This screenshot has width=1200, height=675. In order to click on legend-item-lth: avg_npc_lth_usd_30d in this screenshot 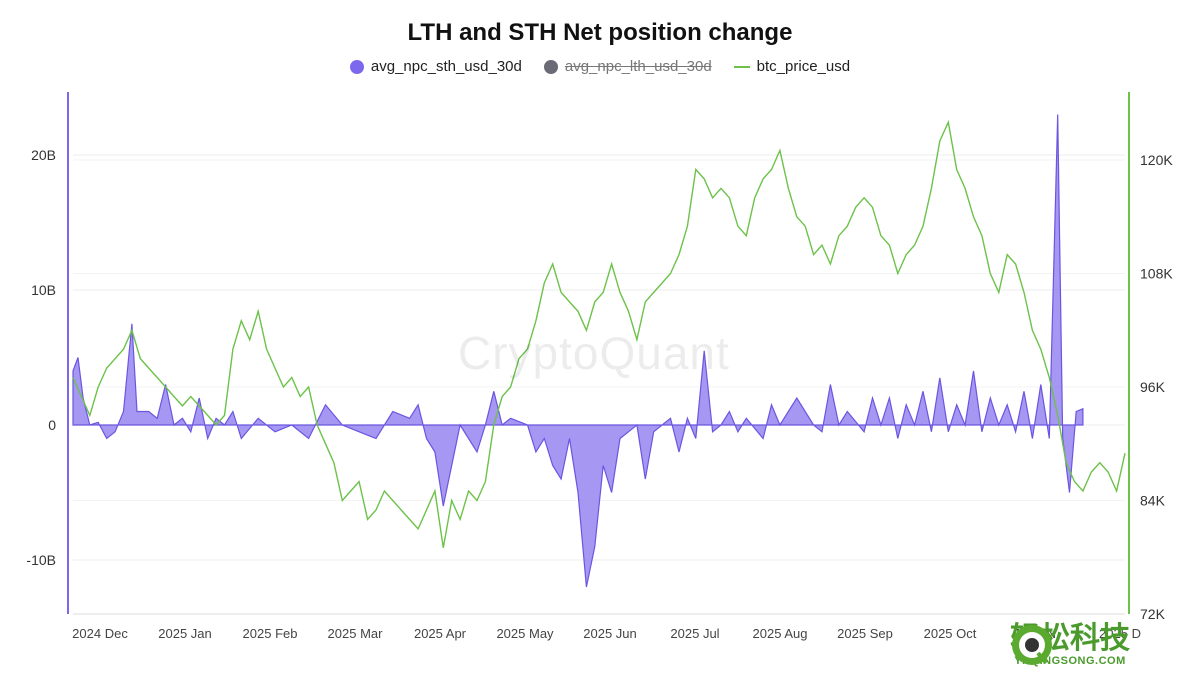, I will do `click(627, 66)`.